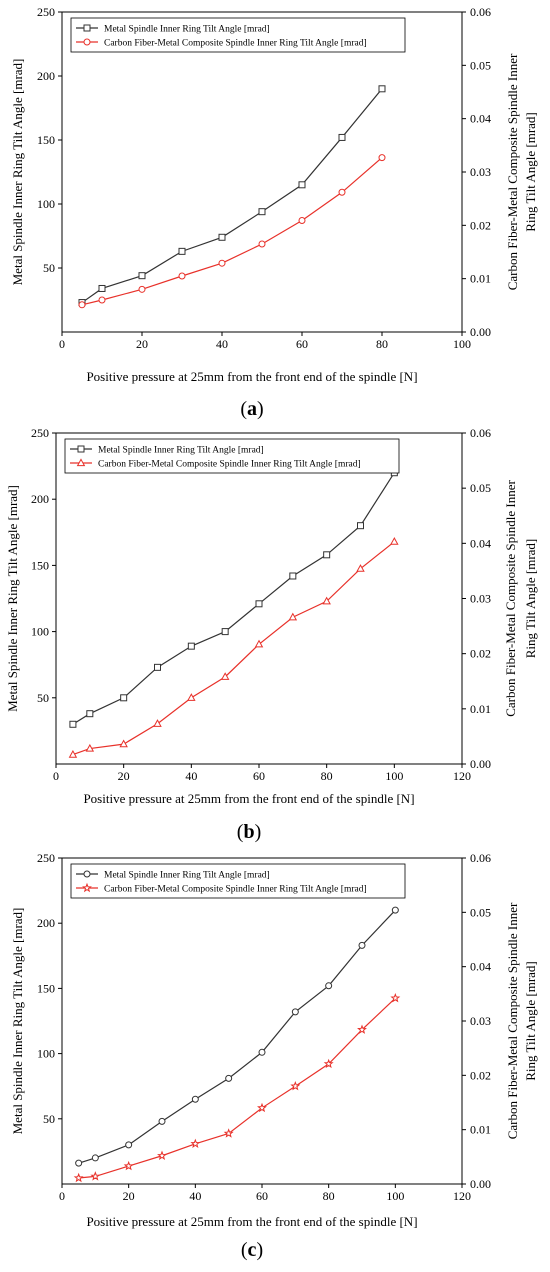  What do you see at coordinates (252, 1250) in the screenshot?
I see `panel-caption: (c)` at bounding box center [252, 1250].